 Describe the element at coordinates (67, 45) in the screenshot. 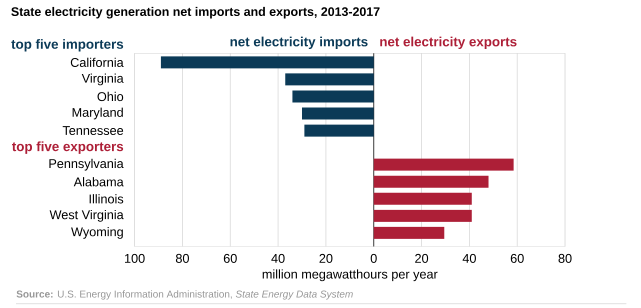

I see `y-tick-label: top five importers` at that location.